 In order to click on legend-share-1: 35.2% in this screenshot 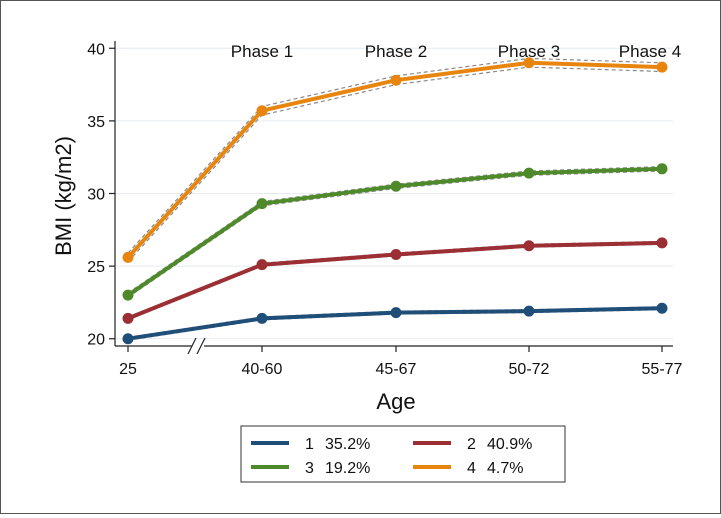, I will do `click(347, 444)`.